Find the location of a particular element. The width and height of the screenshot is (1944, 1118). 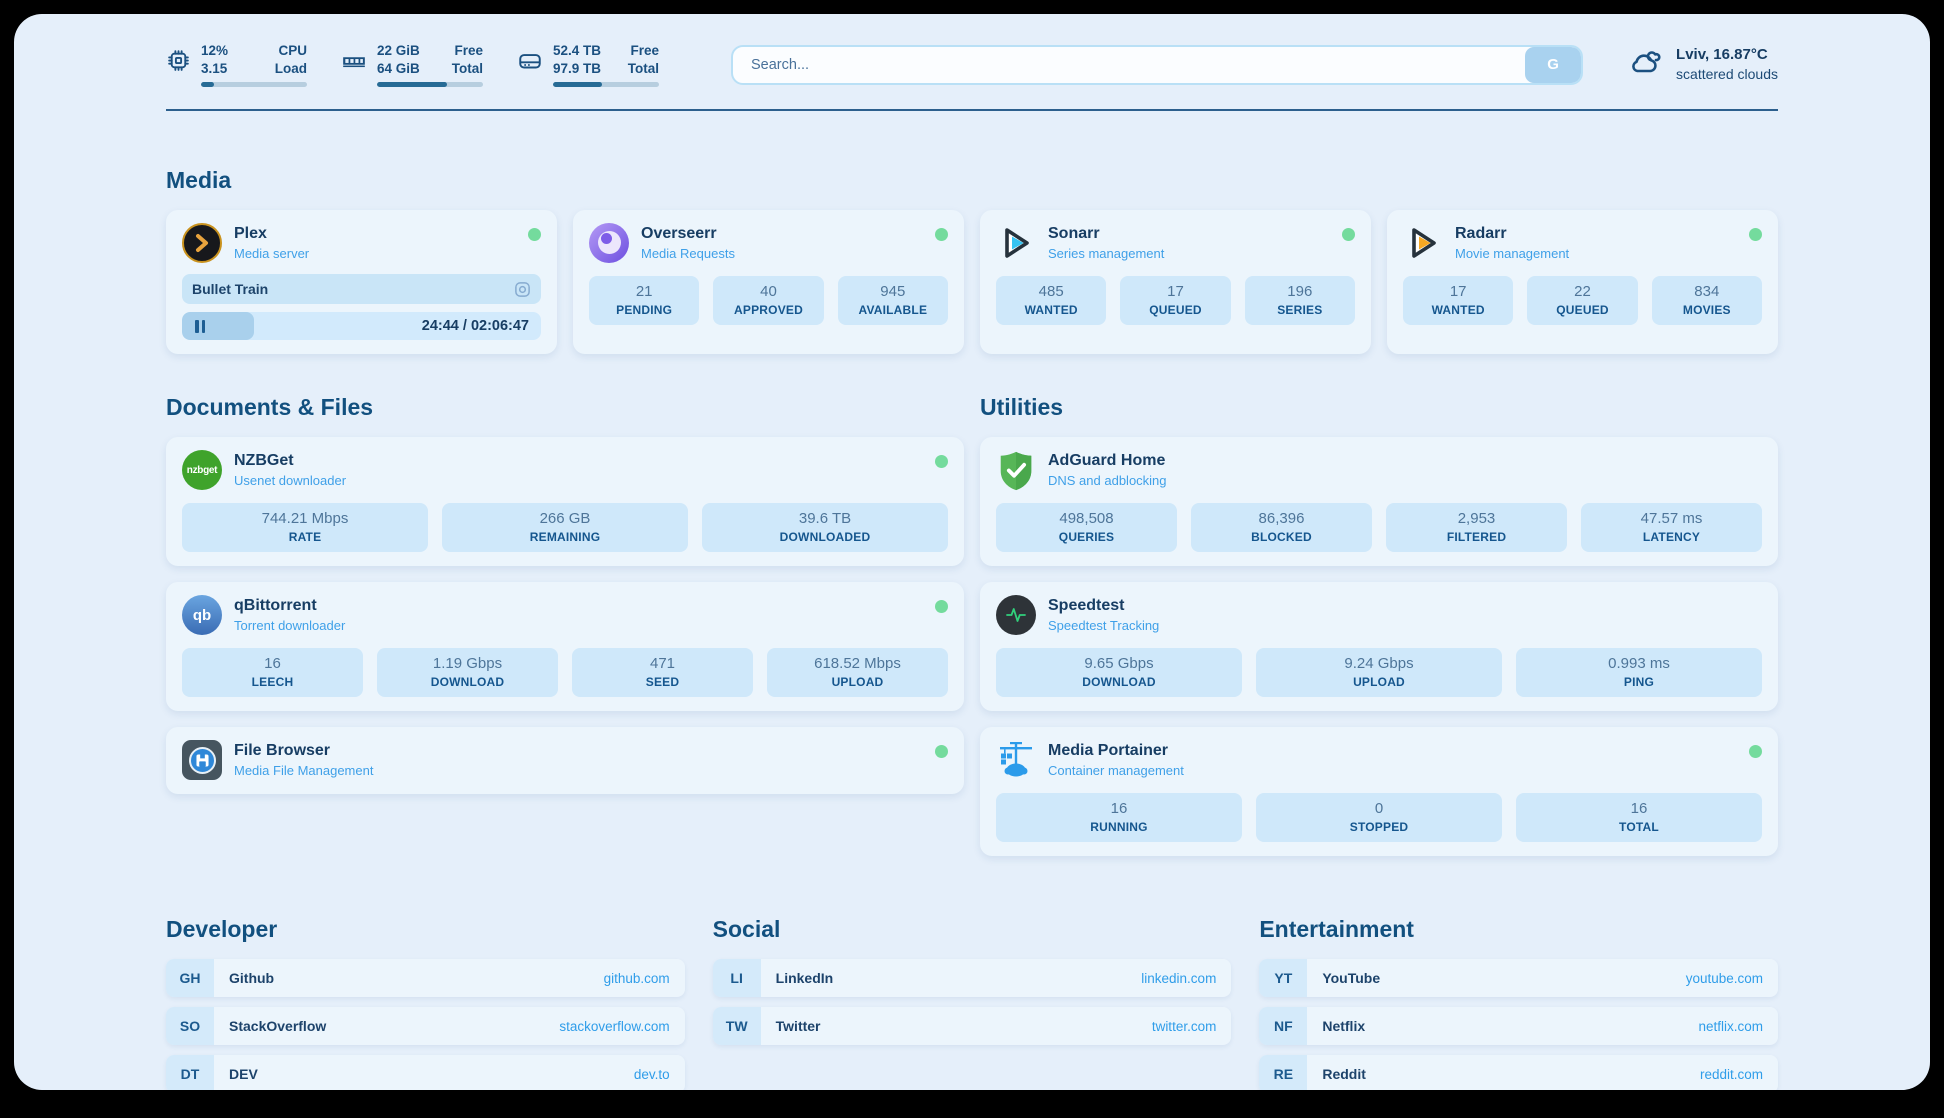

playback-time: 24:44 / 02:06:47 is located at coordinates (475, 326).